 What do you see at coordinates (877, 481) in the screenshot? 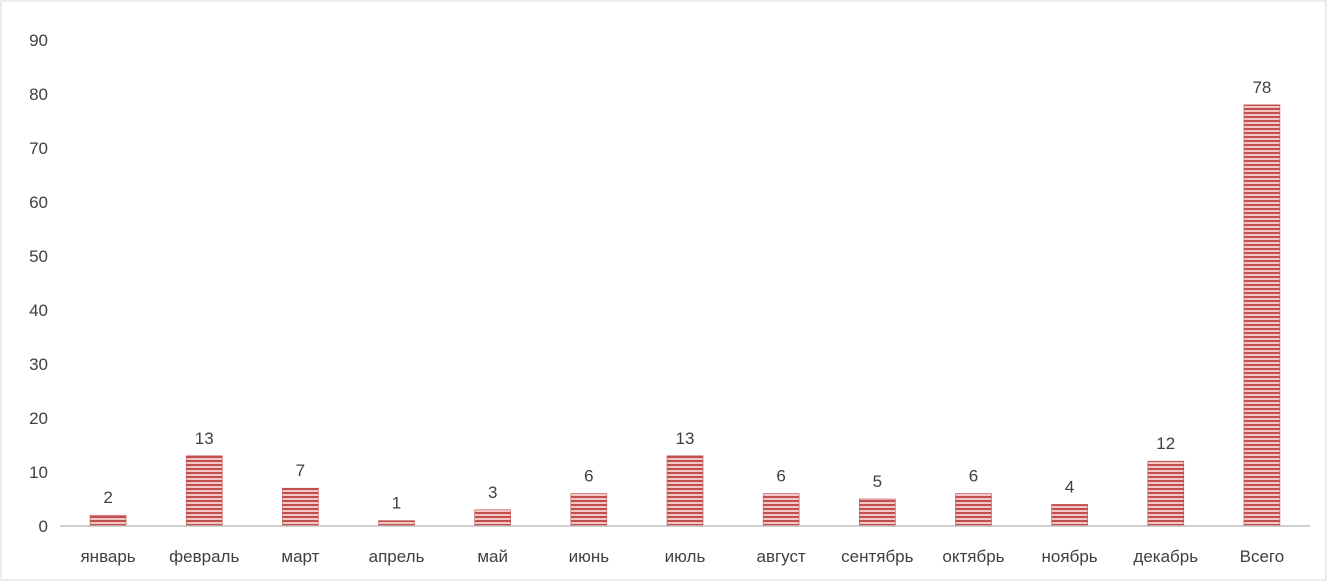
I see `data-label: 5` at bounding box center [877, 481].